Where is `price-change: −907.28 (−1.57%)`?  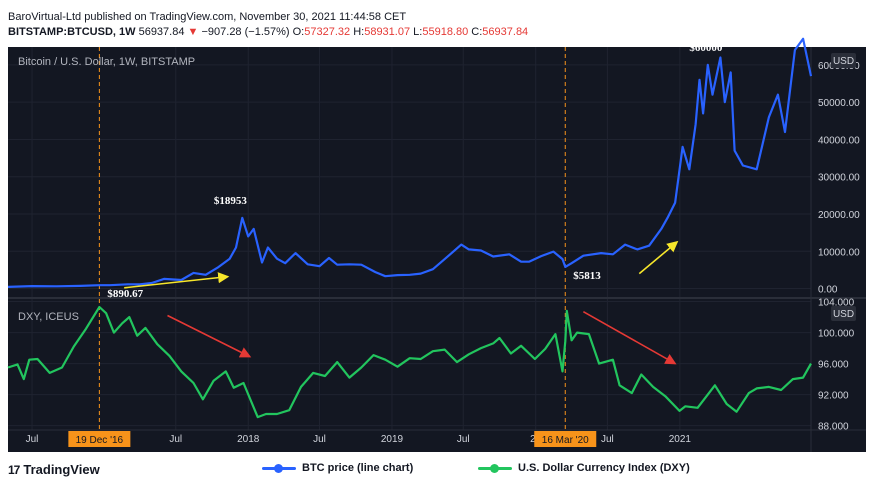 price-change: −907.28 (−1.57%) is located at coordinates (245, 32).